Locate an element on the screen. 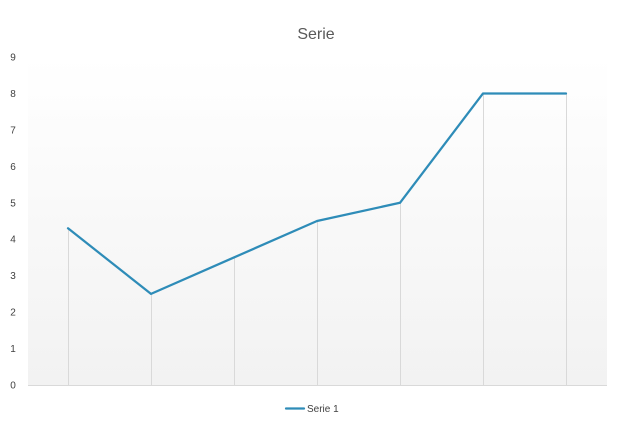 The width and height of the screenshot is (632, 430). y-tick-label-2: 2 is located at coordinates (13, 313).